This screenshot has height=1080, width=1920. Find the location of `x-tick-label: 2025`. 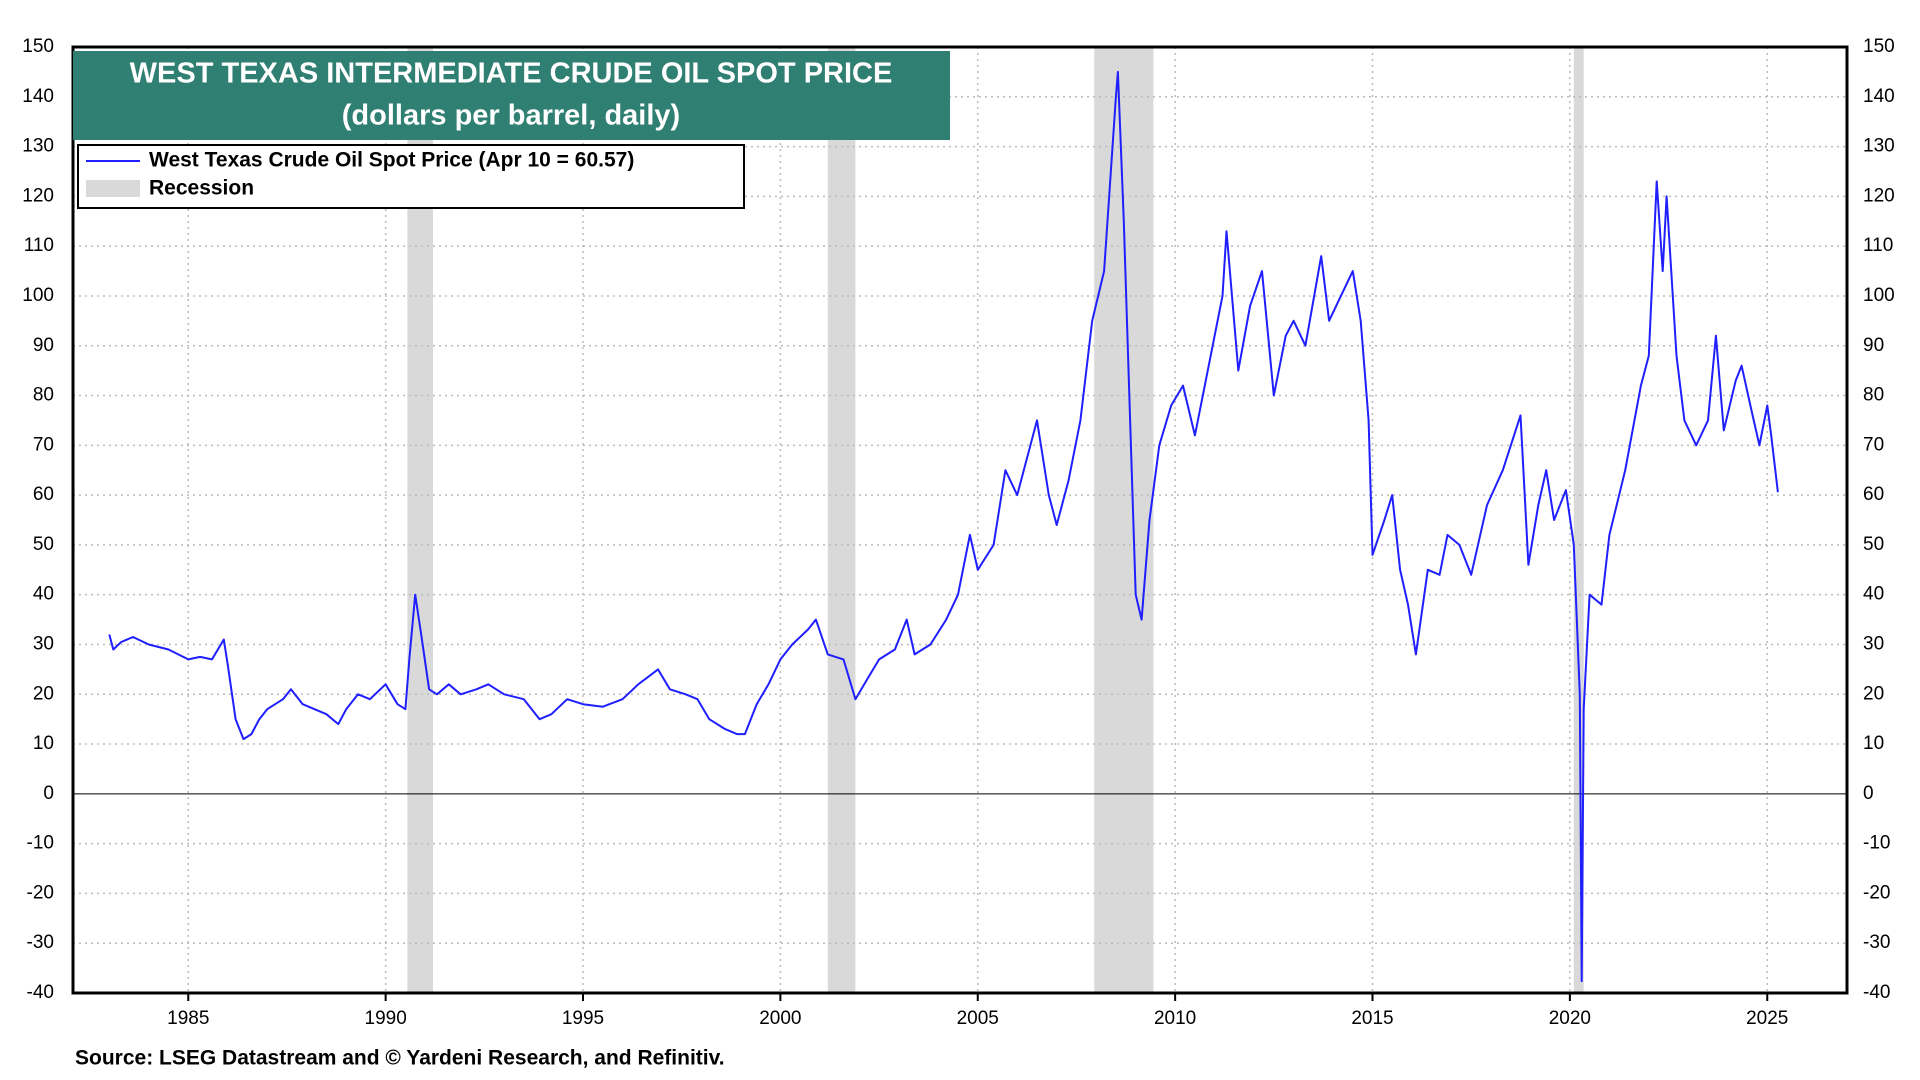

x-tick-label: 2025 is located at coordinates (1767, 1018).